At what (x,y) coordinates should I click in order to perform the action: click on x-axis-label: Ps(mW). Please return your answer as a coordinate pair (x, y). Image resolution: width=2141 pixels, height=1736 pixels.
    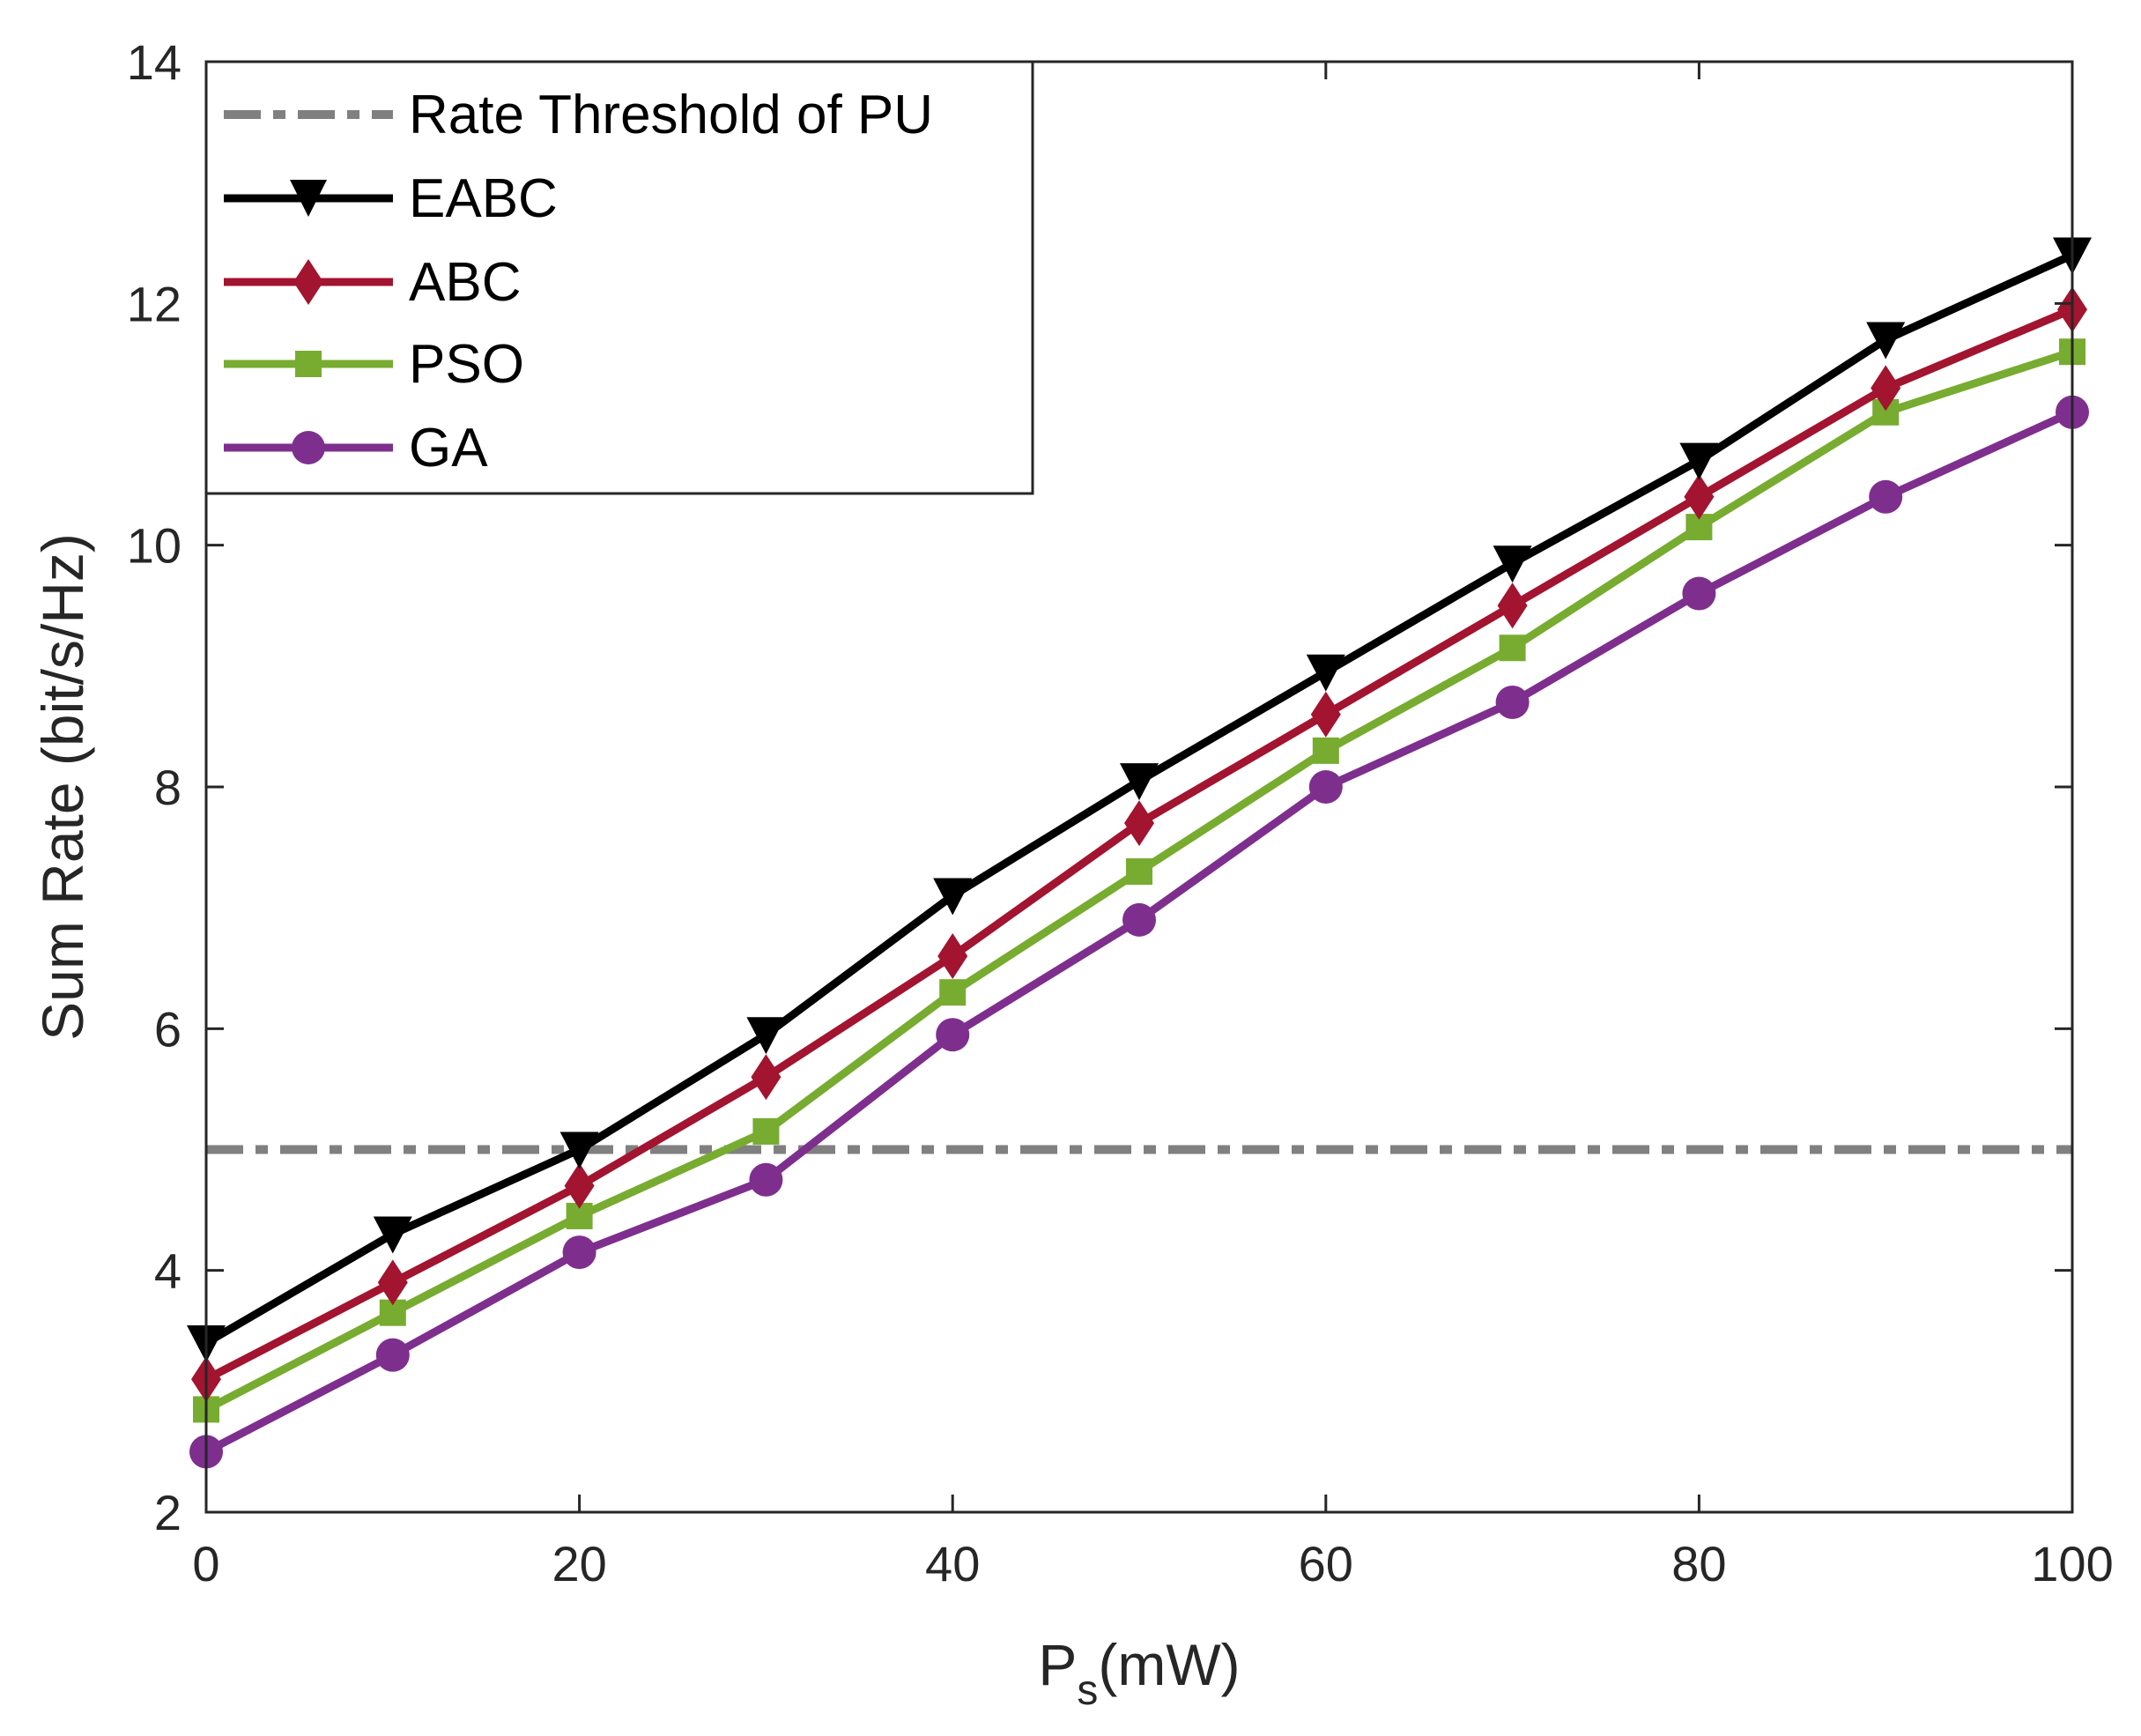
    Looking at the image, I should click on (1139, 1673).